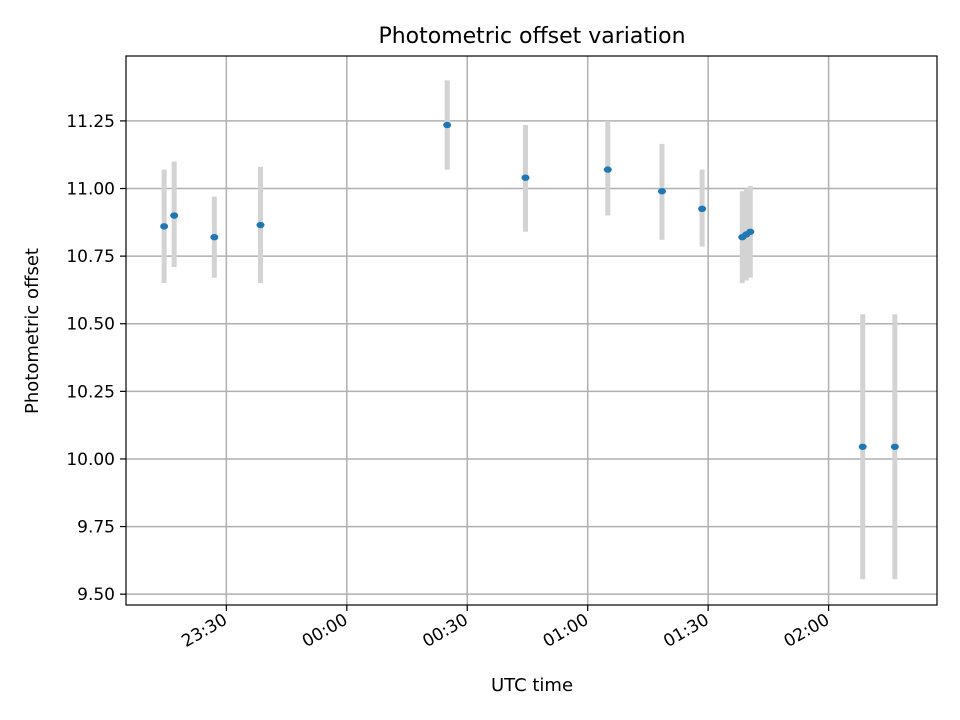 The height and width of the screenshot is (720, 960). I want to click on x-tick-label: 23:30, so click(204, 631).